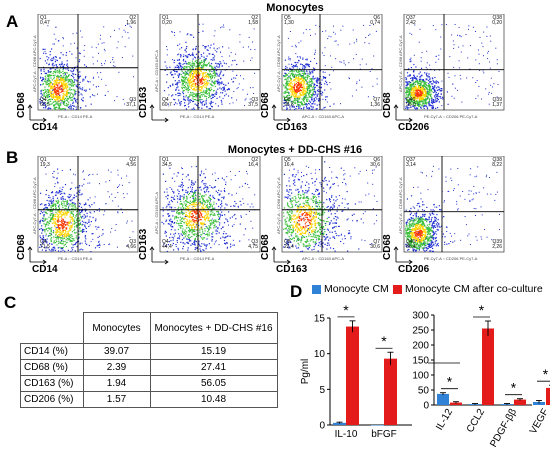  Describe the element at coordinates (10, 302) in the screenshot. I see `panel-letter-c: C` at that location.